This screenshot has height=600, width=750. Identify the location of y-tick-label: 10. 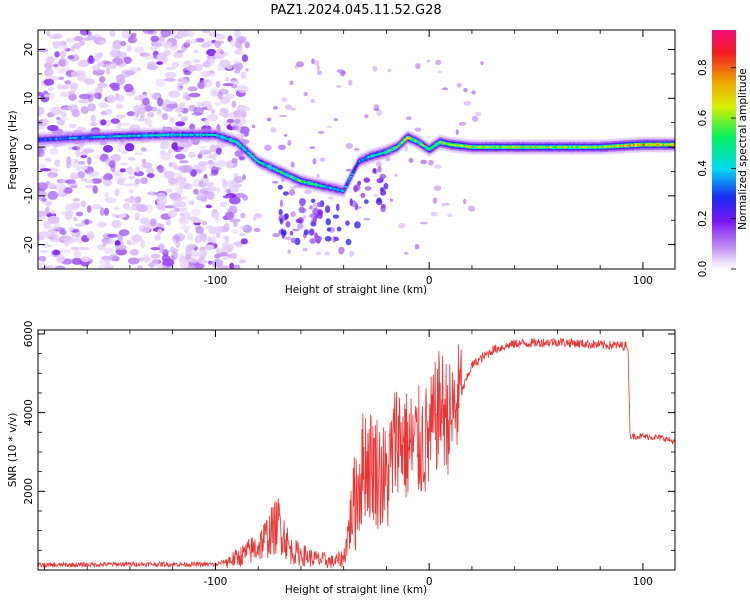
(29, 98).